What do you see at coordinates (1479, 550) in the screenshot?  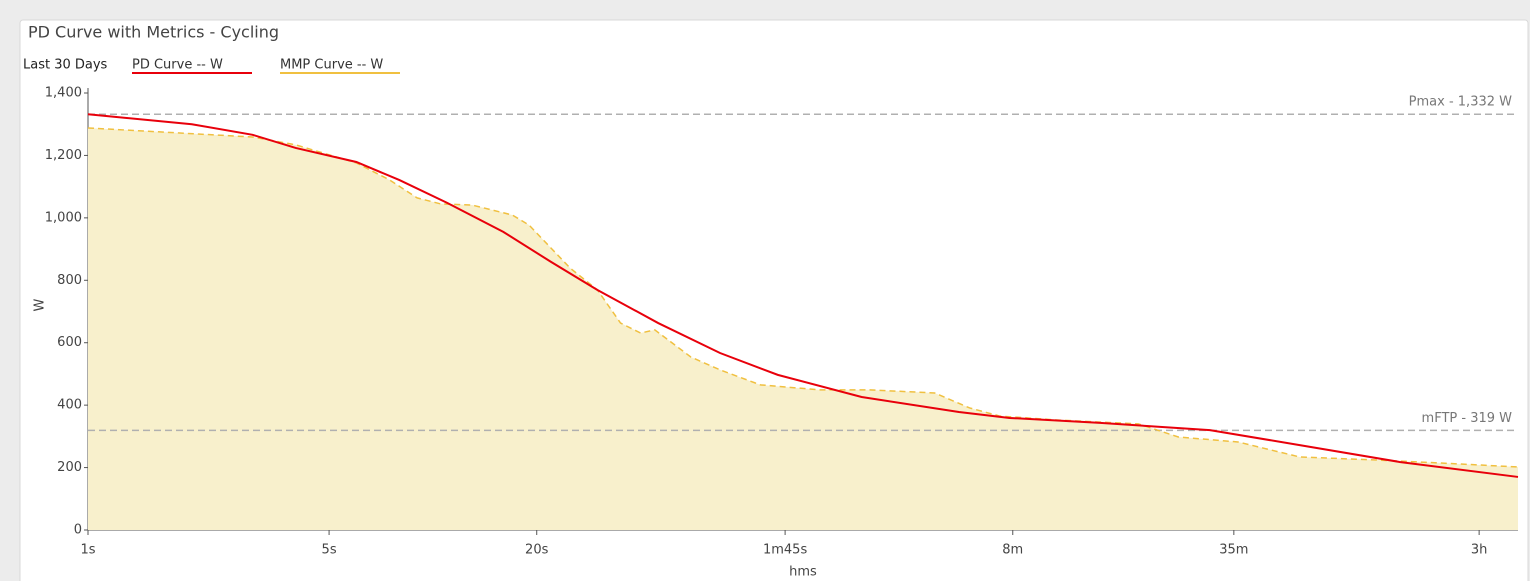 I see `x-tick-label: 3h` at bounding box center [1479, 550].